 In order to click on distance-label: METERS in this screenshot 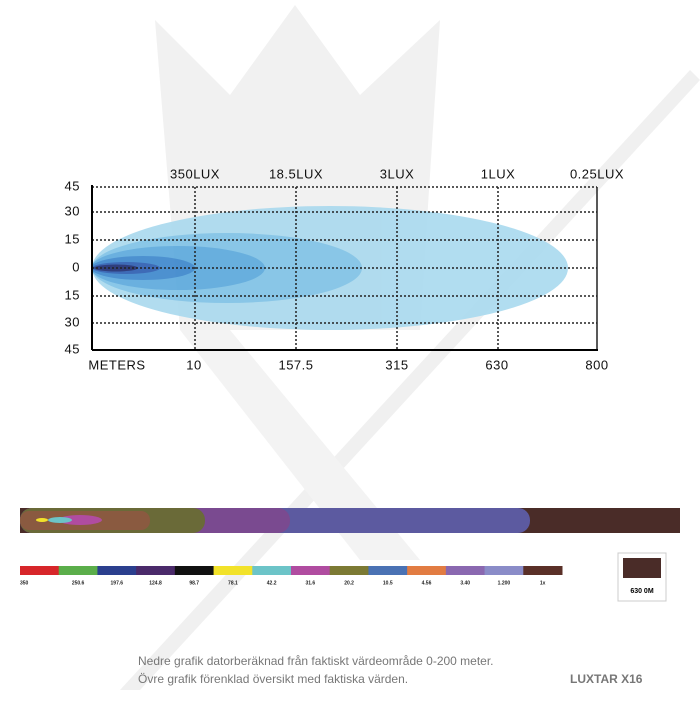, I will do `click(116, 364)`.